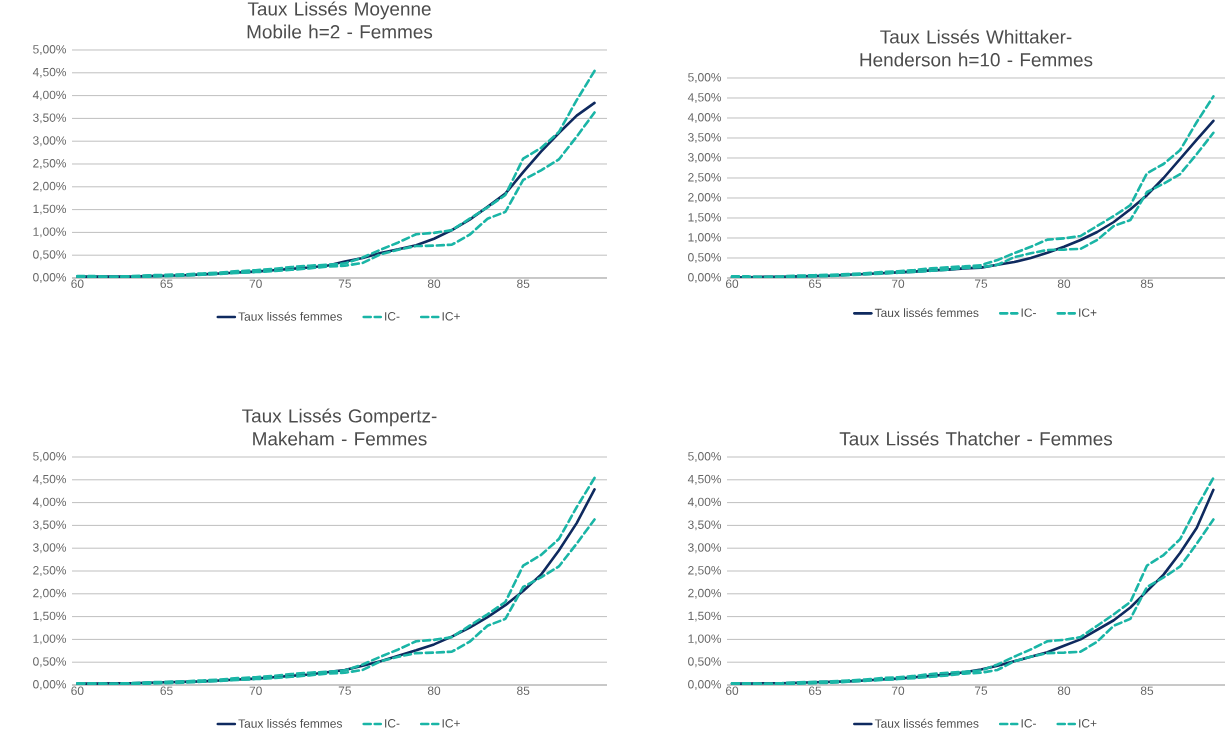 This screenshot has height=747, width=1231. What do you see at coordinates (976, 48) in the screenshot?
I see `chart-title: Taux Lissés Whittaker-Henderson h=10 - Femmes` at bounding box center [976, 48].